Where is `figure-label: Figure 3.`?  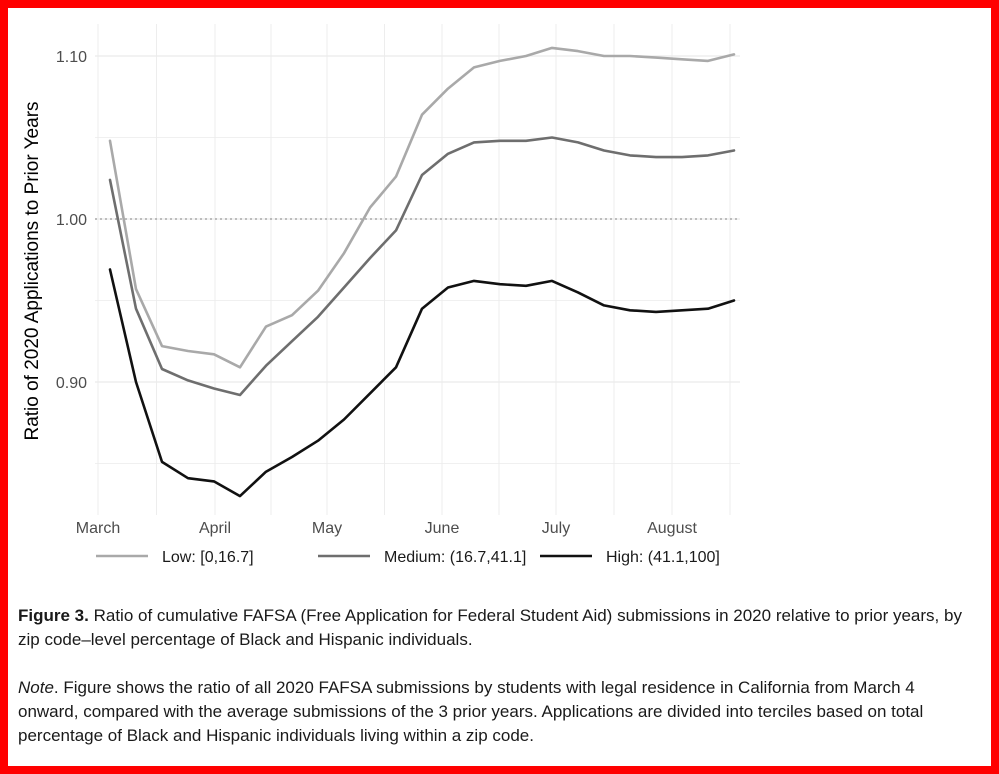
figure-label: Figure 3. is located at coordinates (53, 615).